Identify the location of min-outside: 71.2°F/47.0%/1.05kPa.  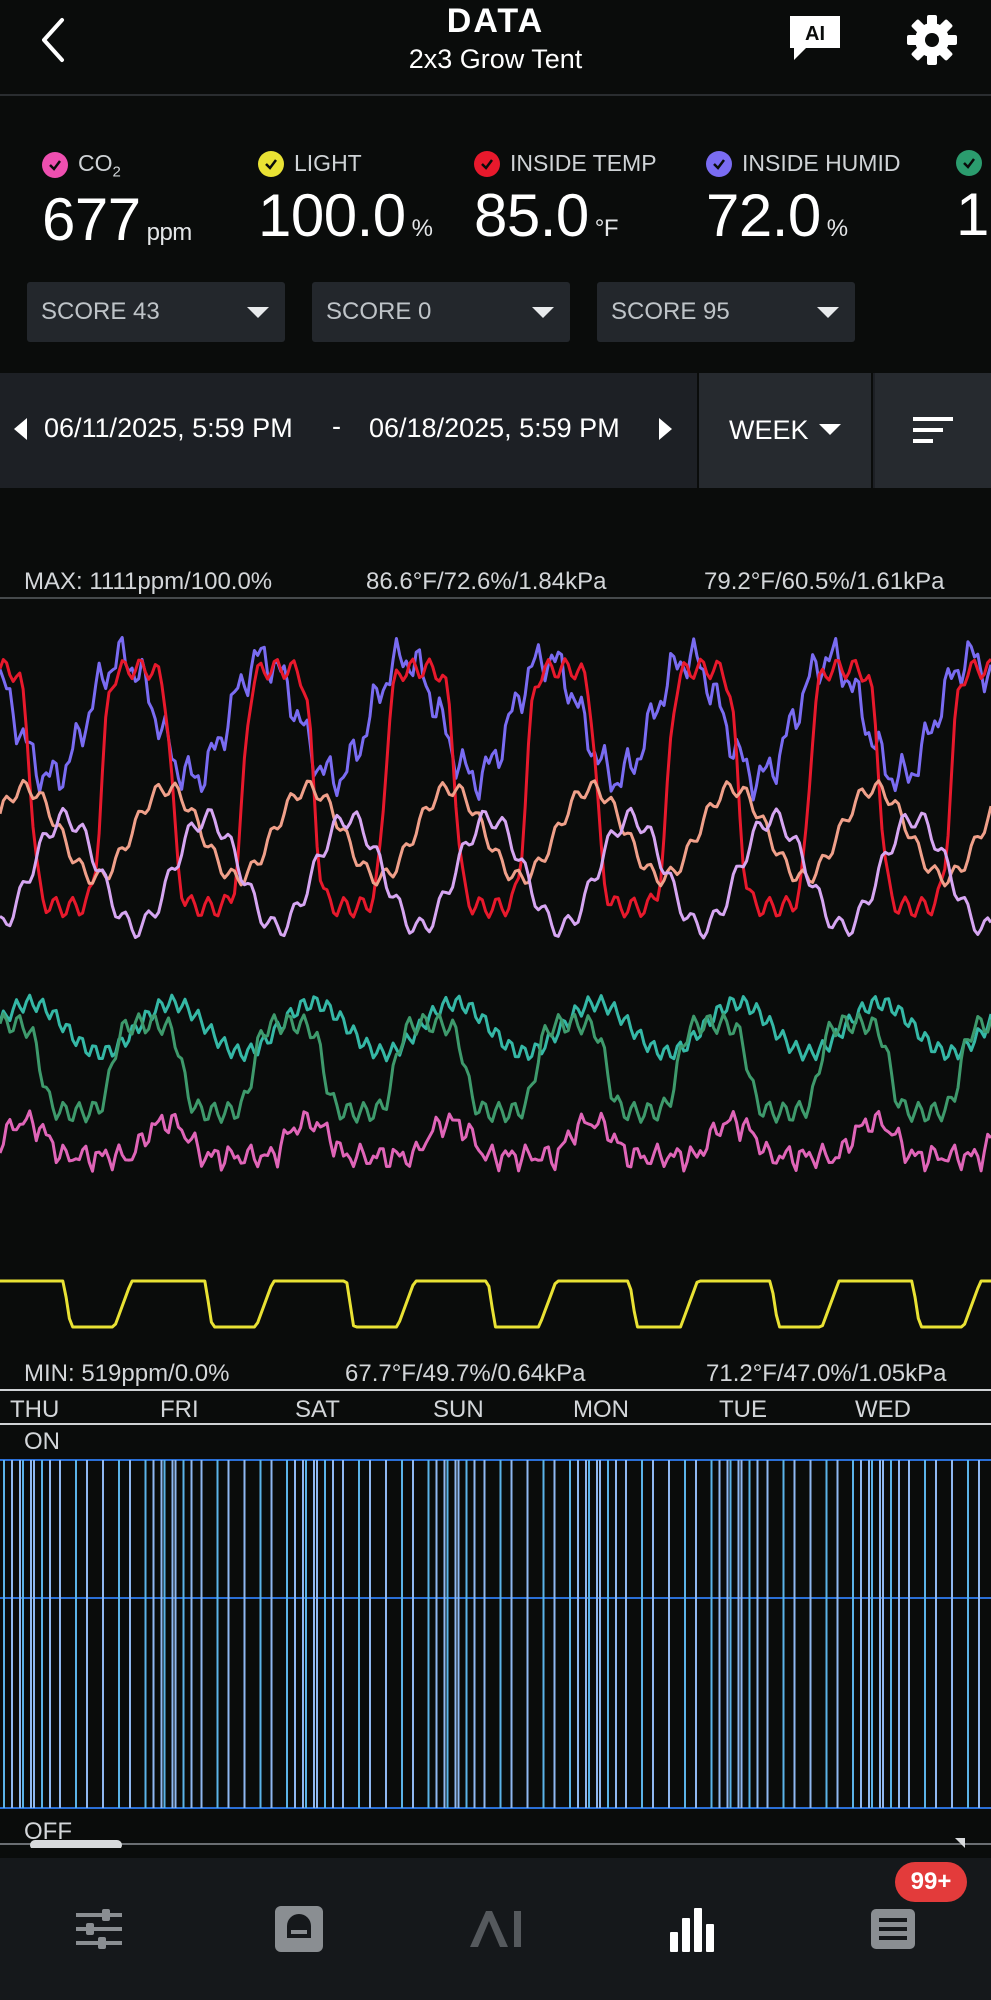
(826, 1373).